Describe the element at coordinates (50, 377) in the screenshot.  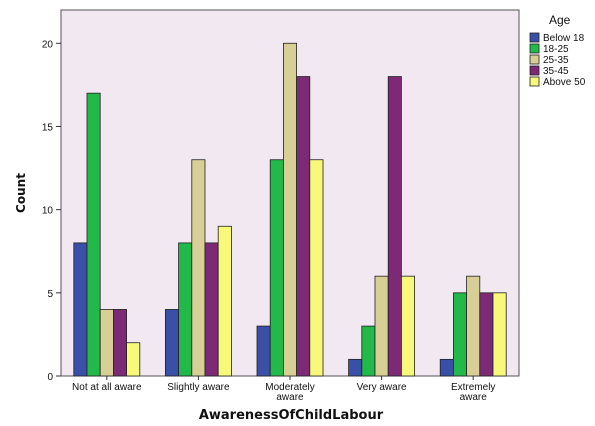
I see `y-tick-label: 0` at that location.